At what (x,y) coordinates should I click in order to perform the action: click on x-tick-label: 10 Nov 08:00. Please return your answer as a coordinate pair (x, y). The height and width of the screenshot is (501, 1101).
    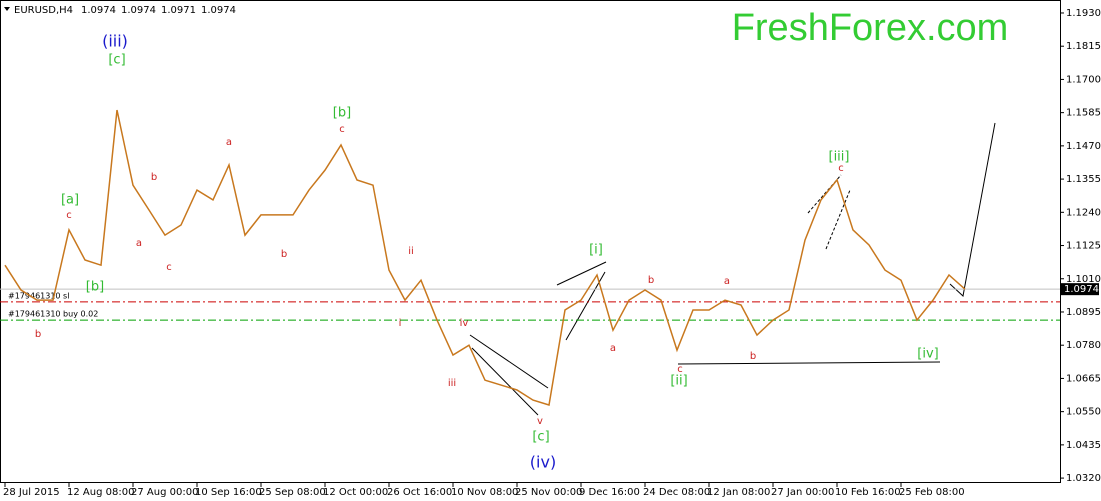
    Looking at the image, I should click on (484, 492).